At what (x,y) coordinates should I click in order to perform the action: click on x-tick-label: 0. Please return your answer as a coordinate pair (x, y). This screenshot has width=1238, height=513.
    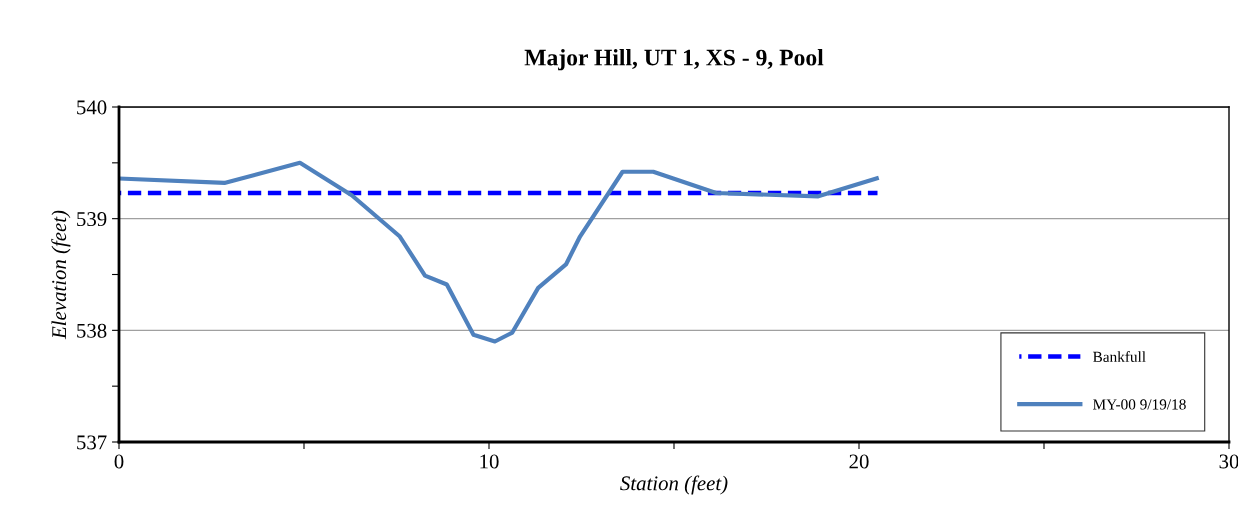
    Looking at the image, I should click on (119, 461).